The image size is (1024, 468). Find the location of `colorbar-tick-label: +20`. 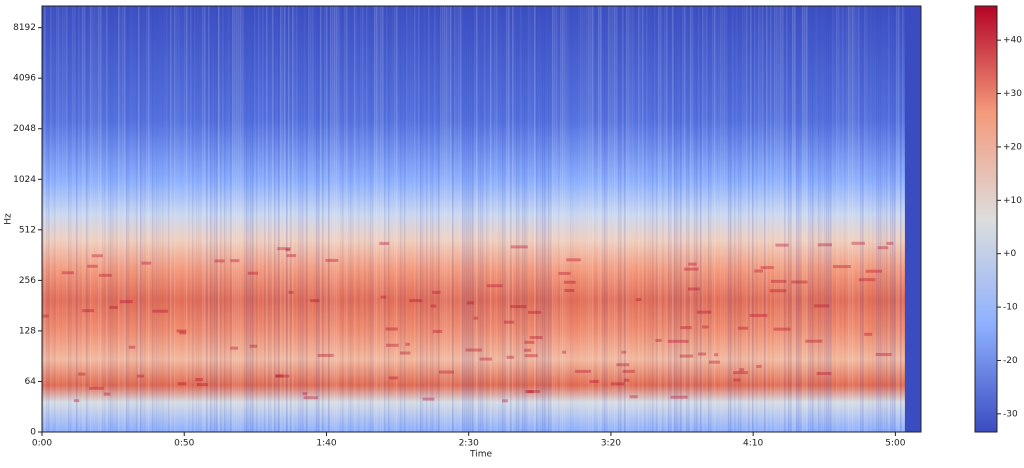

colorbar-tick-label: +20 is located at coordinates (1012, 147).